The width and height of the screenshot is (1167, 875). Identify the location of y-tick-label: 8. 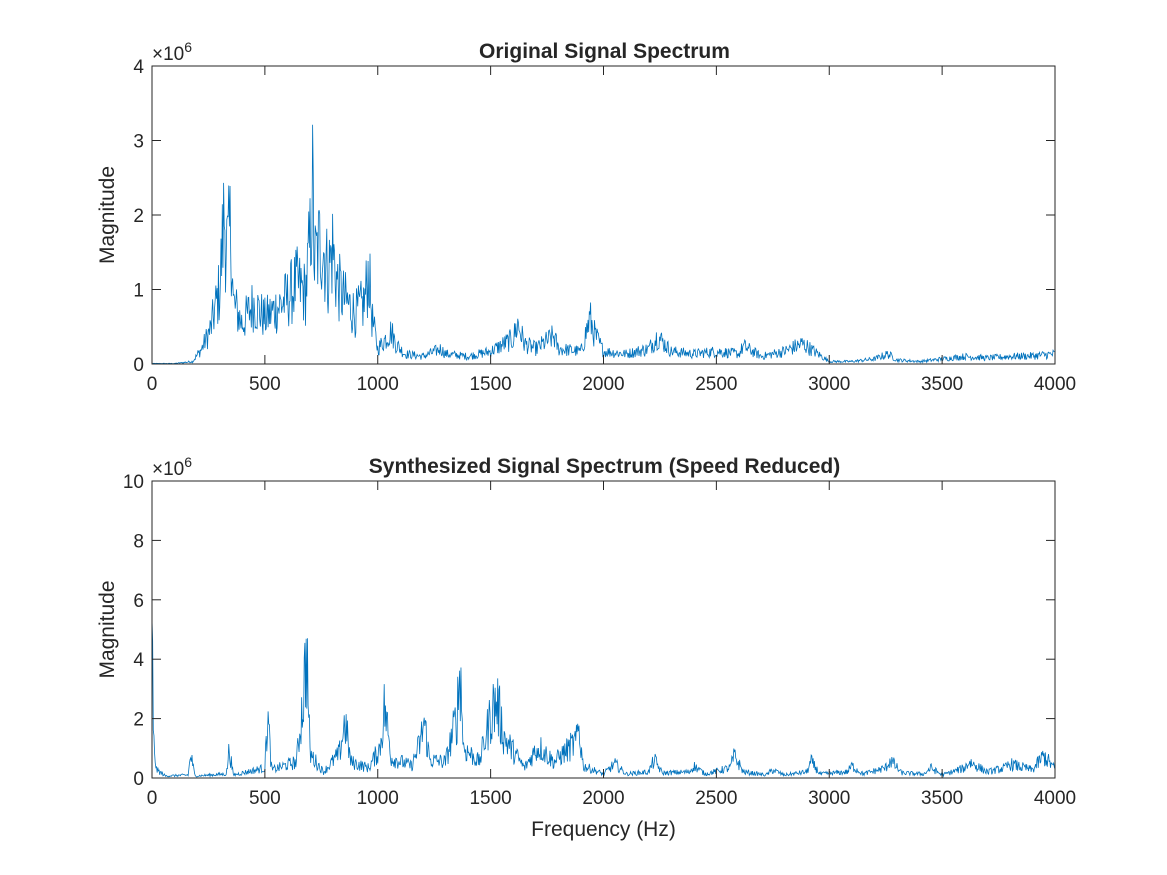
(138, 541).